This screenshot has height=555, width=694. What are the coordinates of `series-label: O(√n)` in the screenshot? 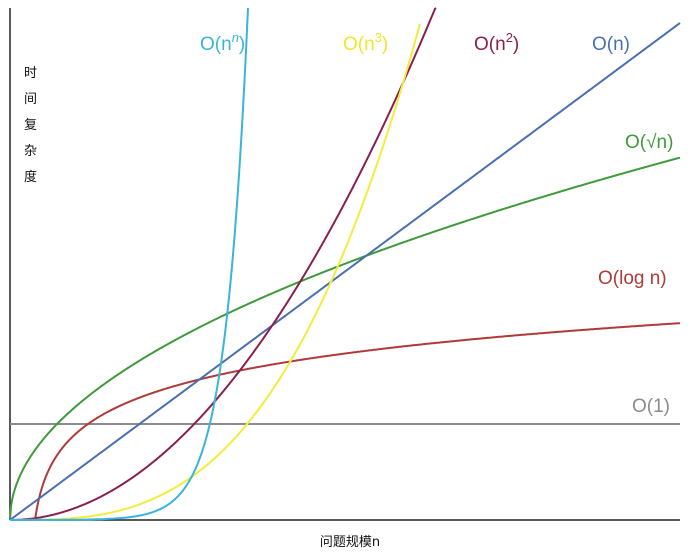 It's located at (649, 142).